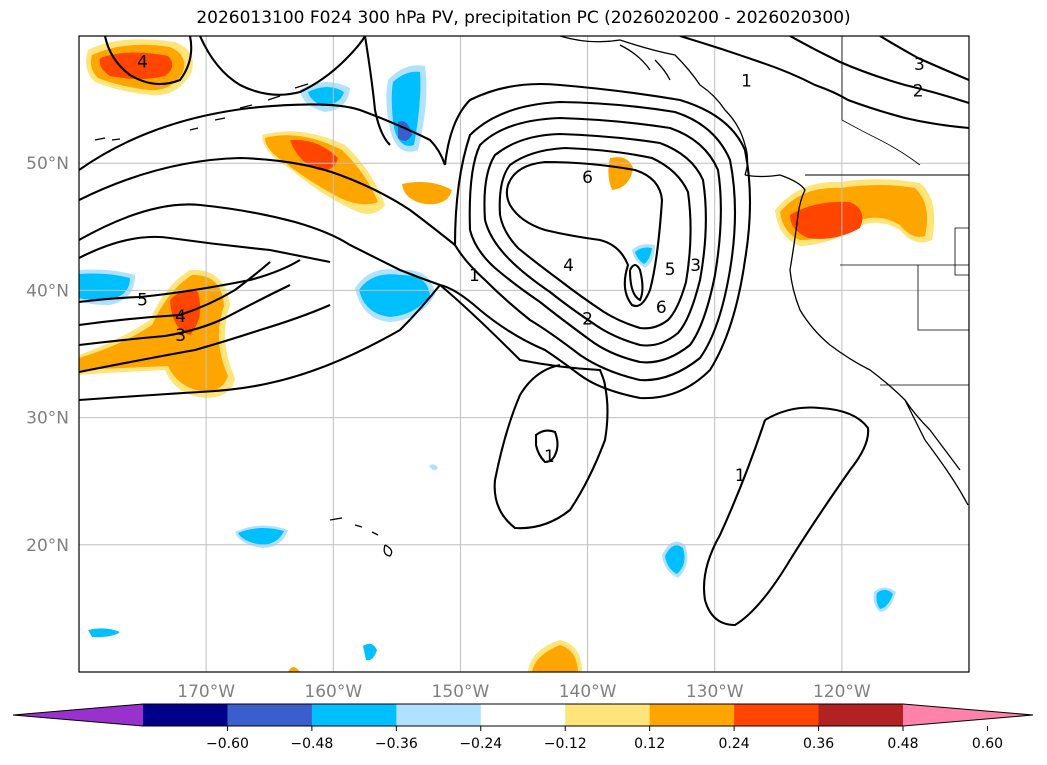 Image resolution: width=1047 pixels, height=765 pixels. I want to click on coastline-baja, so click(932, 435).